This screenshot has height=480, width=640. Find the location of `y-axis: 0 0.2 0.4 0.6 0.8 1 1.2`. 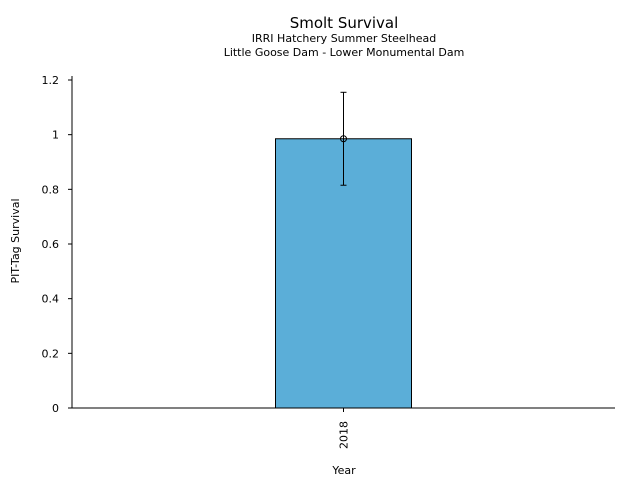

y-axis: 0 0.2 0.4 0.6 0.8 1 1.2 is located at coordinates (57, 244).